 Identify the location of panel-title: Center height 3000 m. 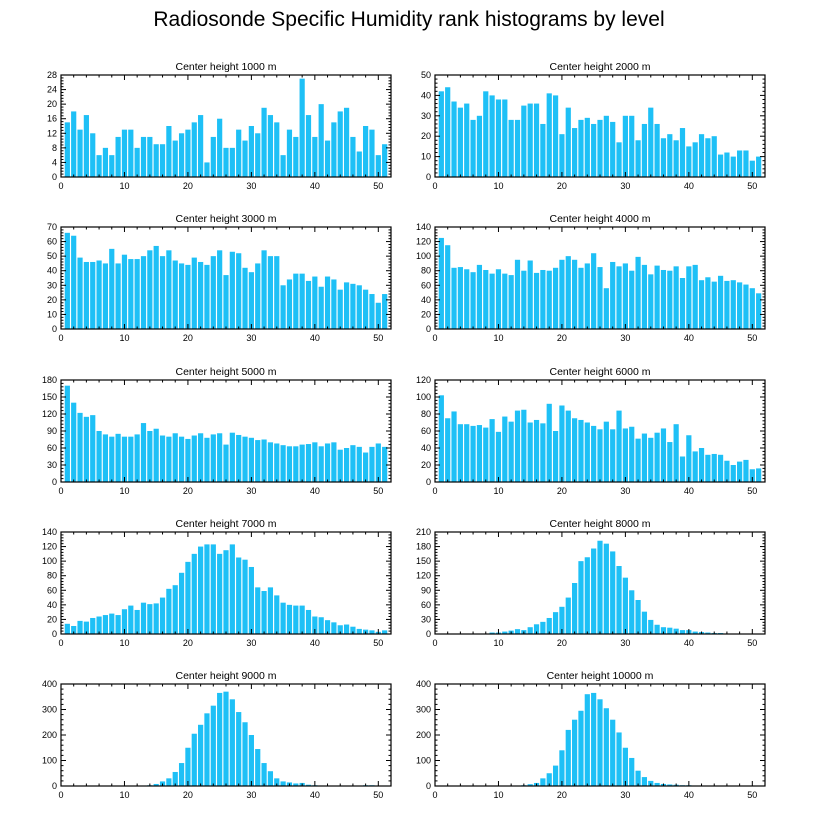
(226, 219).